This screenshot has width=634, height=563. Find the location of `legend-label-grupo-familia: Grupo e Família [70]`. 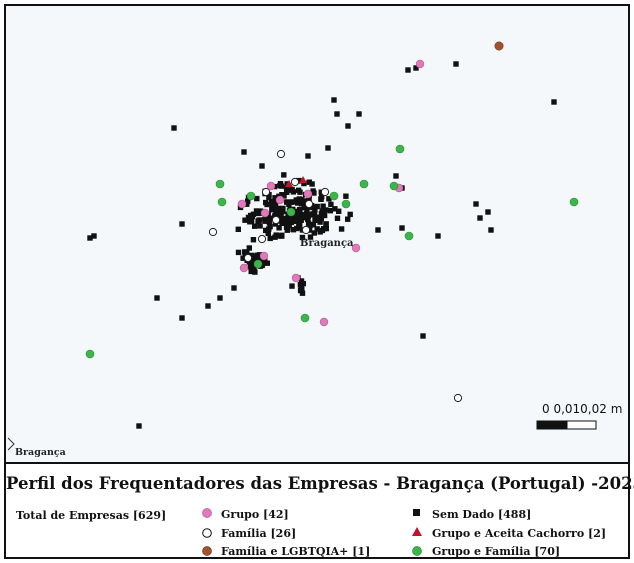

legend-label-grupo-familia: Grupo e Família [70] is located at coordinates (496, 551).